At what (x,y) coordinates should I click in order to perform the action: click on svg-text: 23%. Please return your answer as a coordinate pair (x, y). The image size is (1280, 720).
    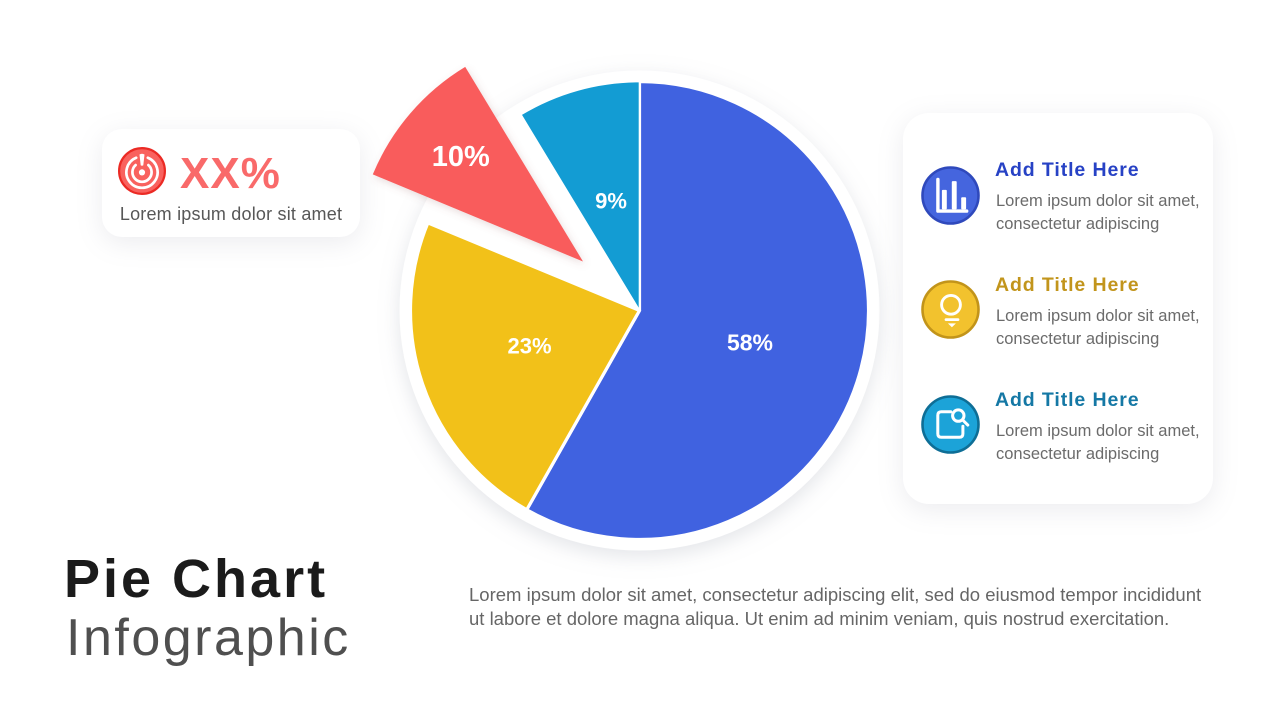
    Looking at the image, I should click on (529, 346).